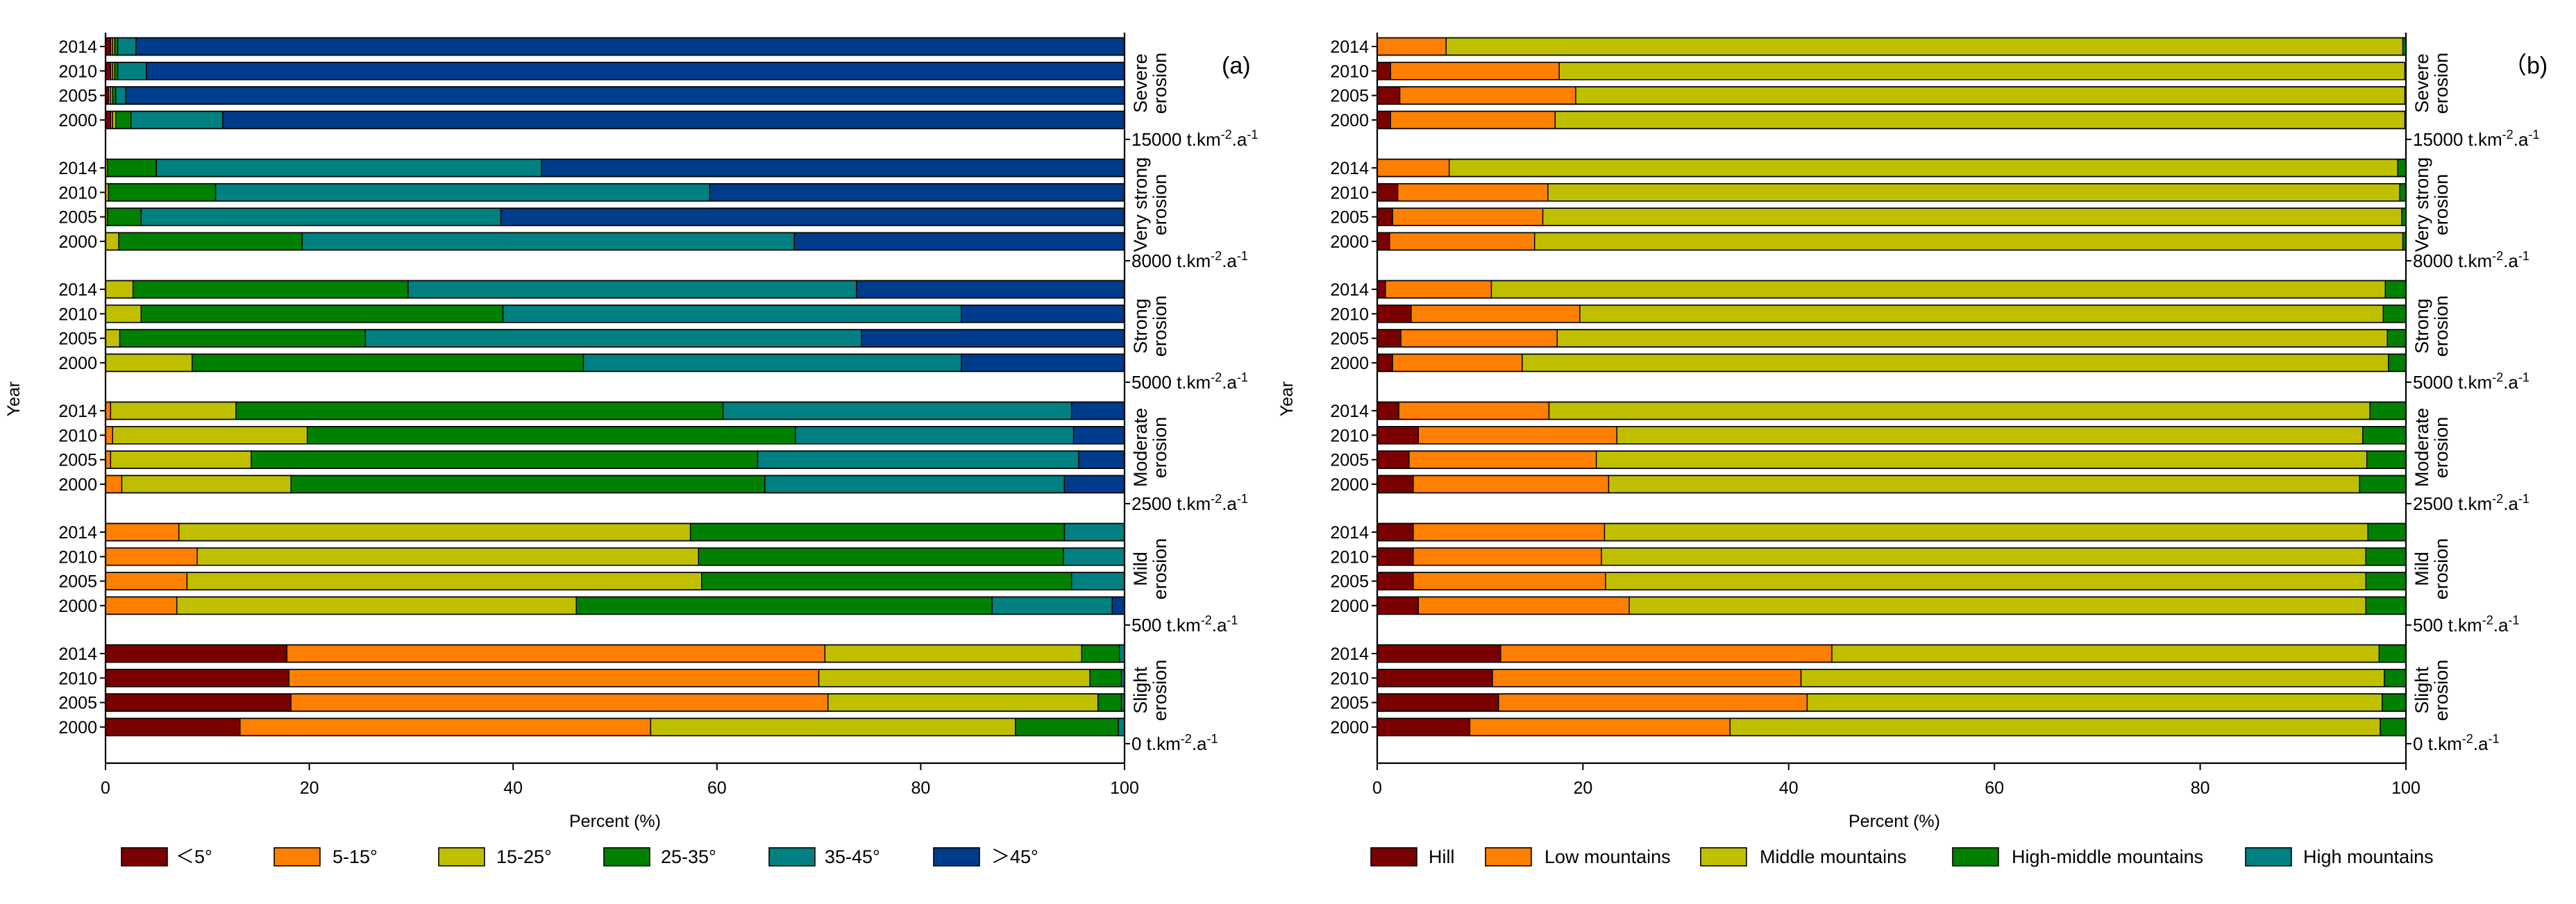 The height and width of the screenshot is (904, 2576). I want to click on bar-b-strong-erosion-2005-middle-mountains, so click(1972, 338).